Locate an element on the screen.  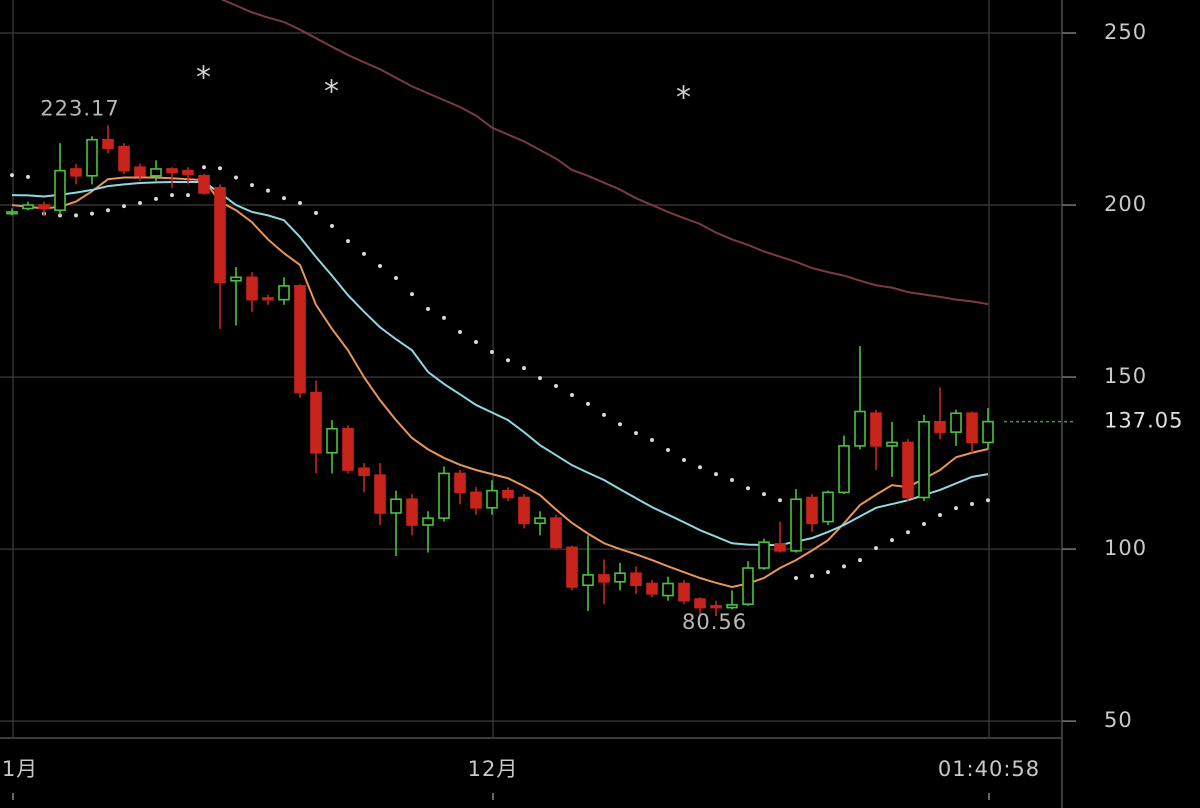
x-tick-label: 01:40:58 is located at coordinates (989, 769).